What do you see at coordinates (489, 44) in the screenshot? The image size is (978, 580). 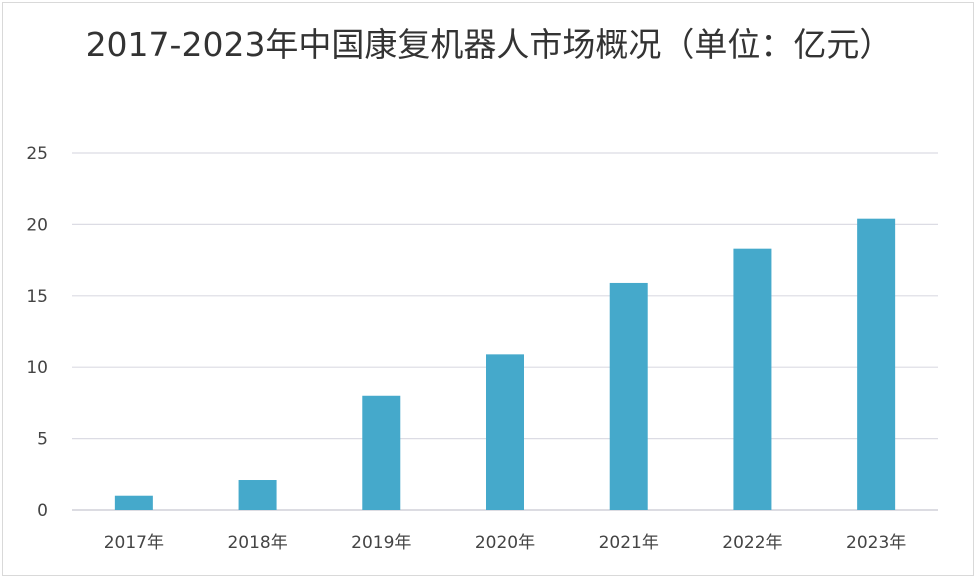 I see `chart-title: 2017-2023年中国康复机器人市场概况（单位：亿元）` at bounding box center [489, 44].